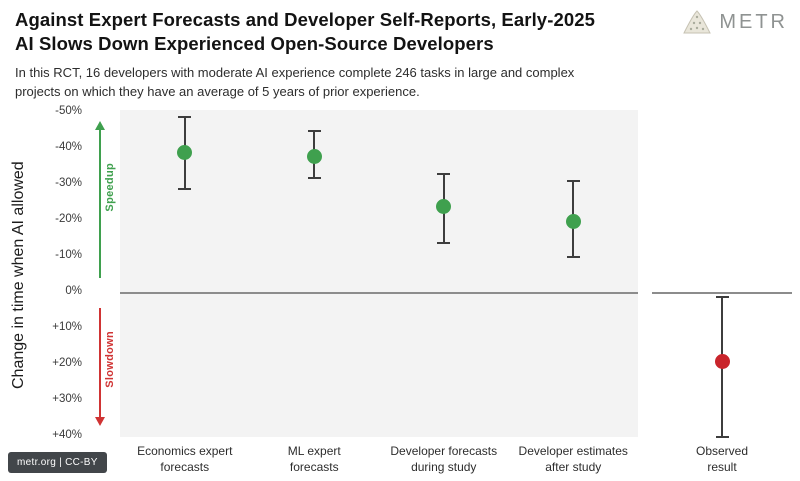 This screenshot has width=800, height=481. Describe the element at coordinates (100, 363) in the screenshot. I see `slowdown-arrow-shaft` at that location.